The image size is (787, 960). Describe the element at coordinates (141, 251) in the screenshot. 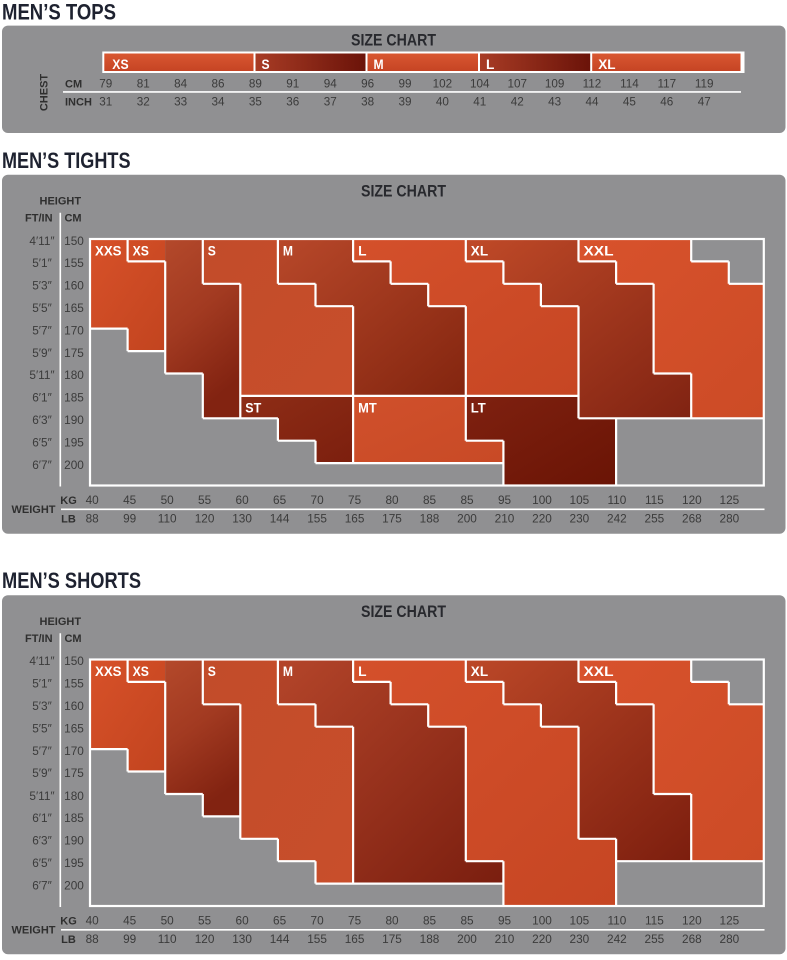

I see `svg-text: XS` at that location.